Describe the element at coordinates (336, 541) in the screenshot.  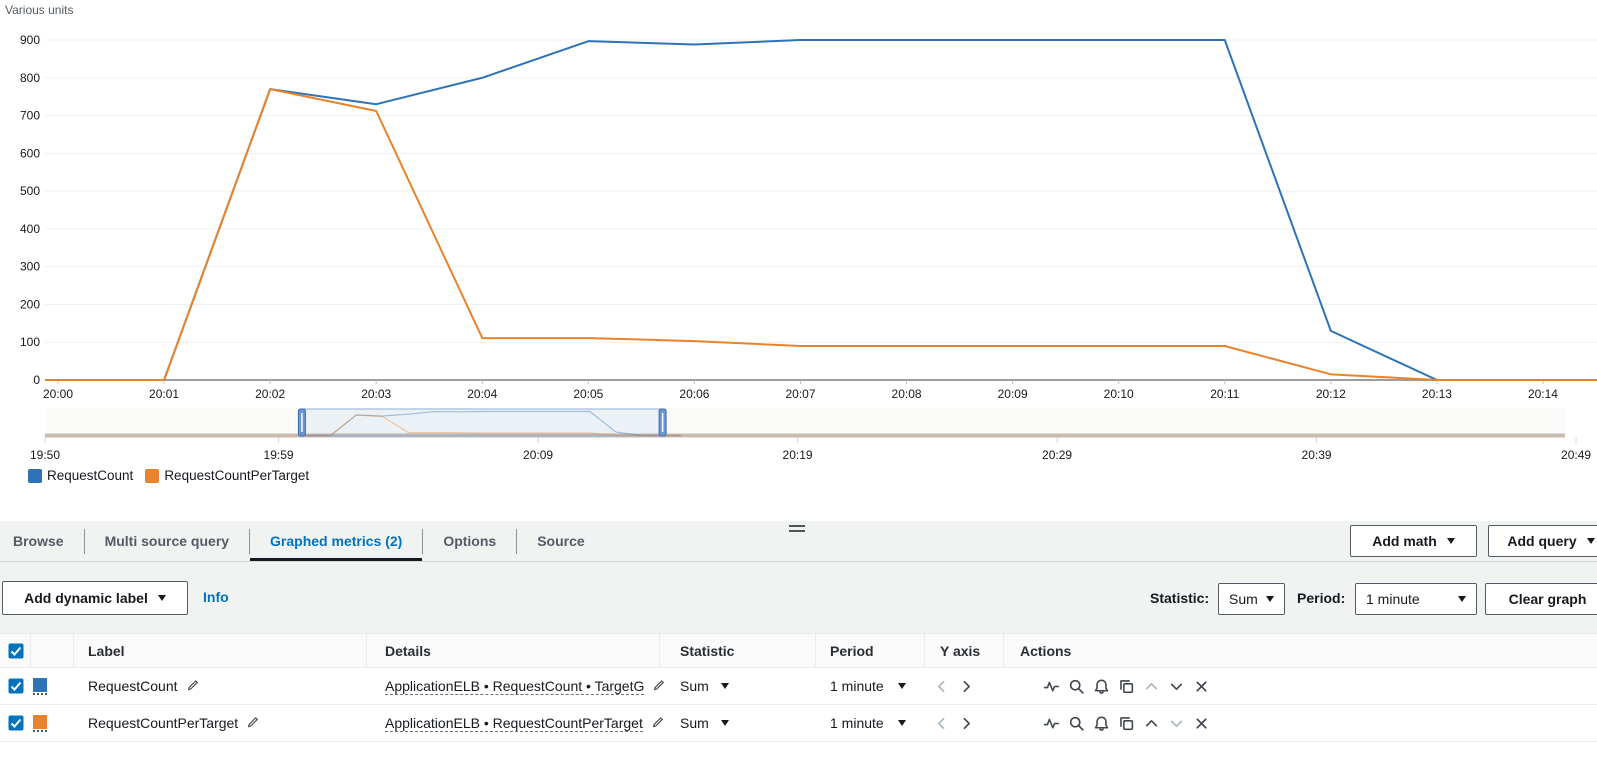
I see `tab-graphed-metrics: Graphed metrics (2)` at that location.